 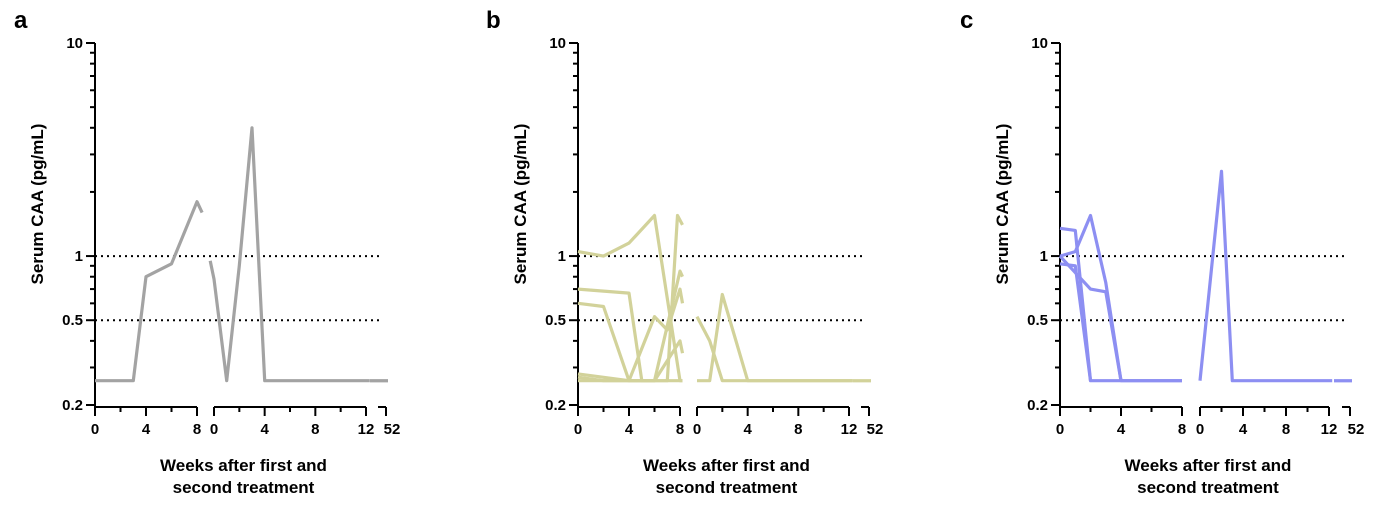 What do you see at coordinates (493, 20) in the screenshot?
I see `panel-label: b` at bounding box center [493, 20].